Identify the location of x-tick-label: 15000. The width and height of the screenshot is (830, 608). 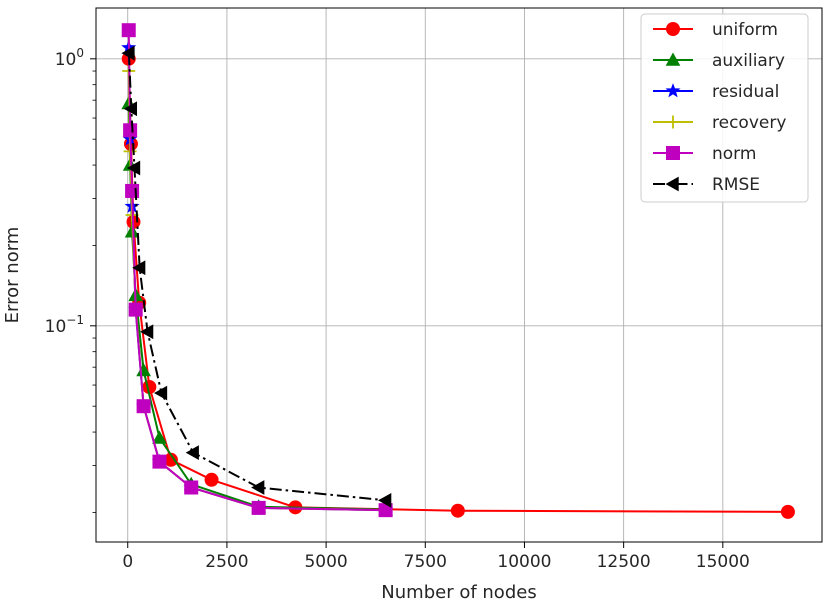
(723, 562).